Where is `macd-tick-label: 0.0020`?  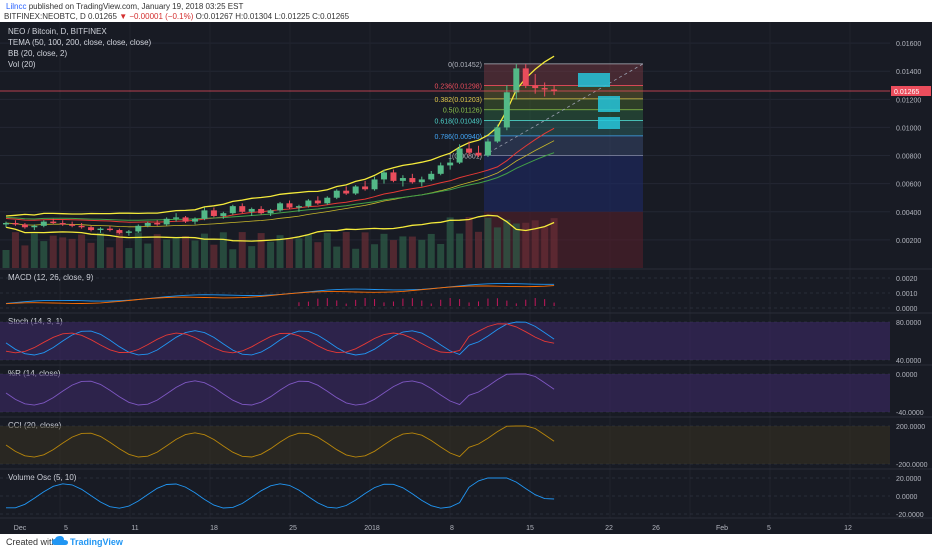 macd-tick-label: 0.0020 is located at coordinates (907, 279).